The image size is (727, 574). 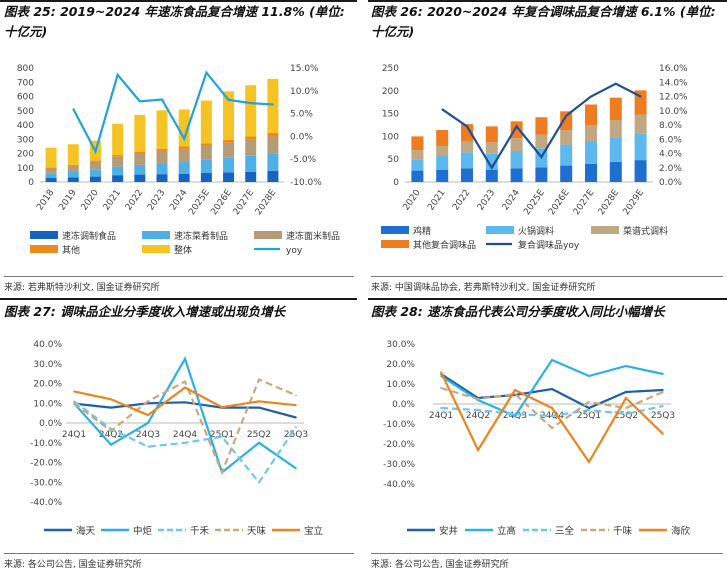 What do you see at coordinates (541, 157) in the screenshot?
I see `line-point-复合调味品yoy` at bounding box center [541, 157].